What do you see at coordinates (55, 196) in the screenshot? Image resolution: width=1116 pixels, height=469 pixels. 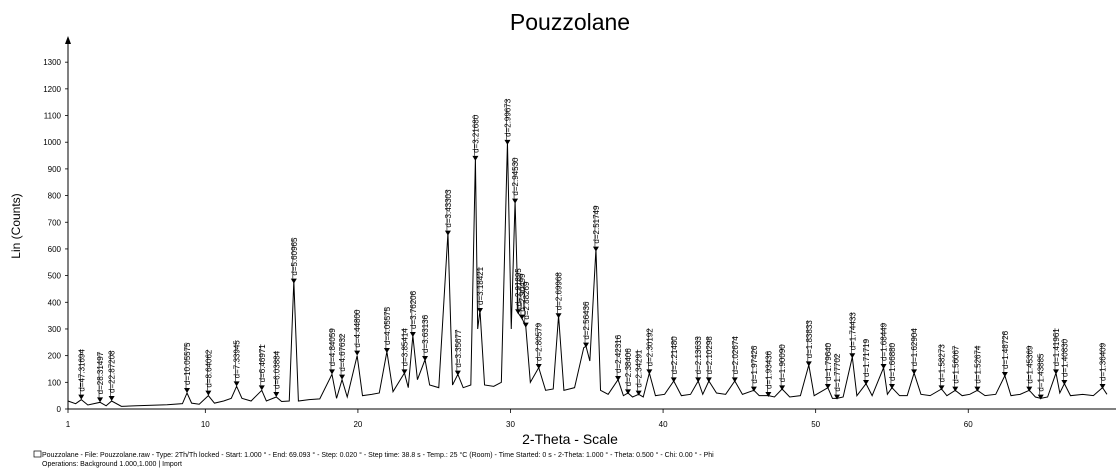 I see `y-tick-label: 800` at bounding box center [55, 196].